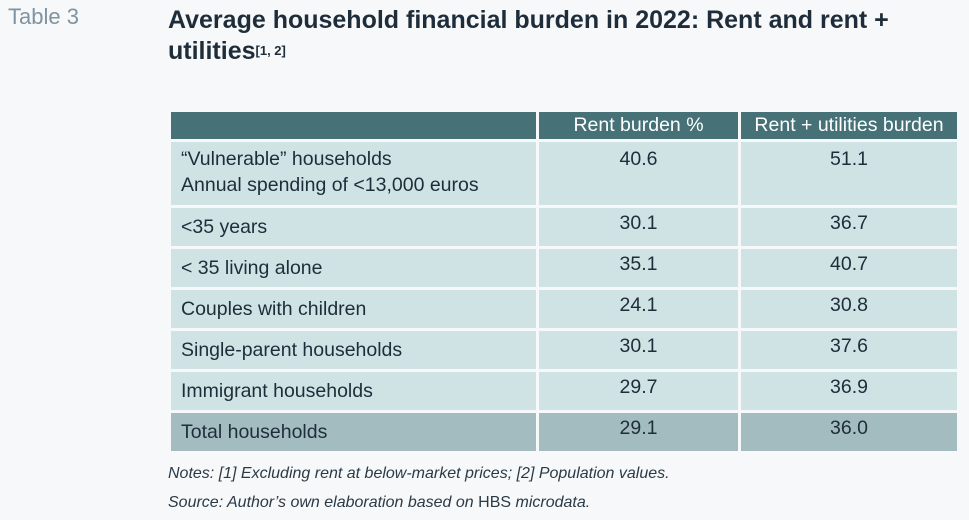 This screenshot has width=969, height=520. What do you see at coordinates (849, 432) in the screenshot?
I see `rent-utilities-cell: 36.0` at bounding box center [849, 432].